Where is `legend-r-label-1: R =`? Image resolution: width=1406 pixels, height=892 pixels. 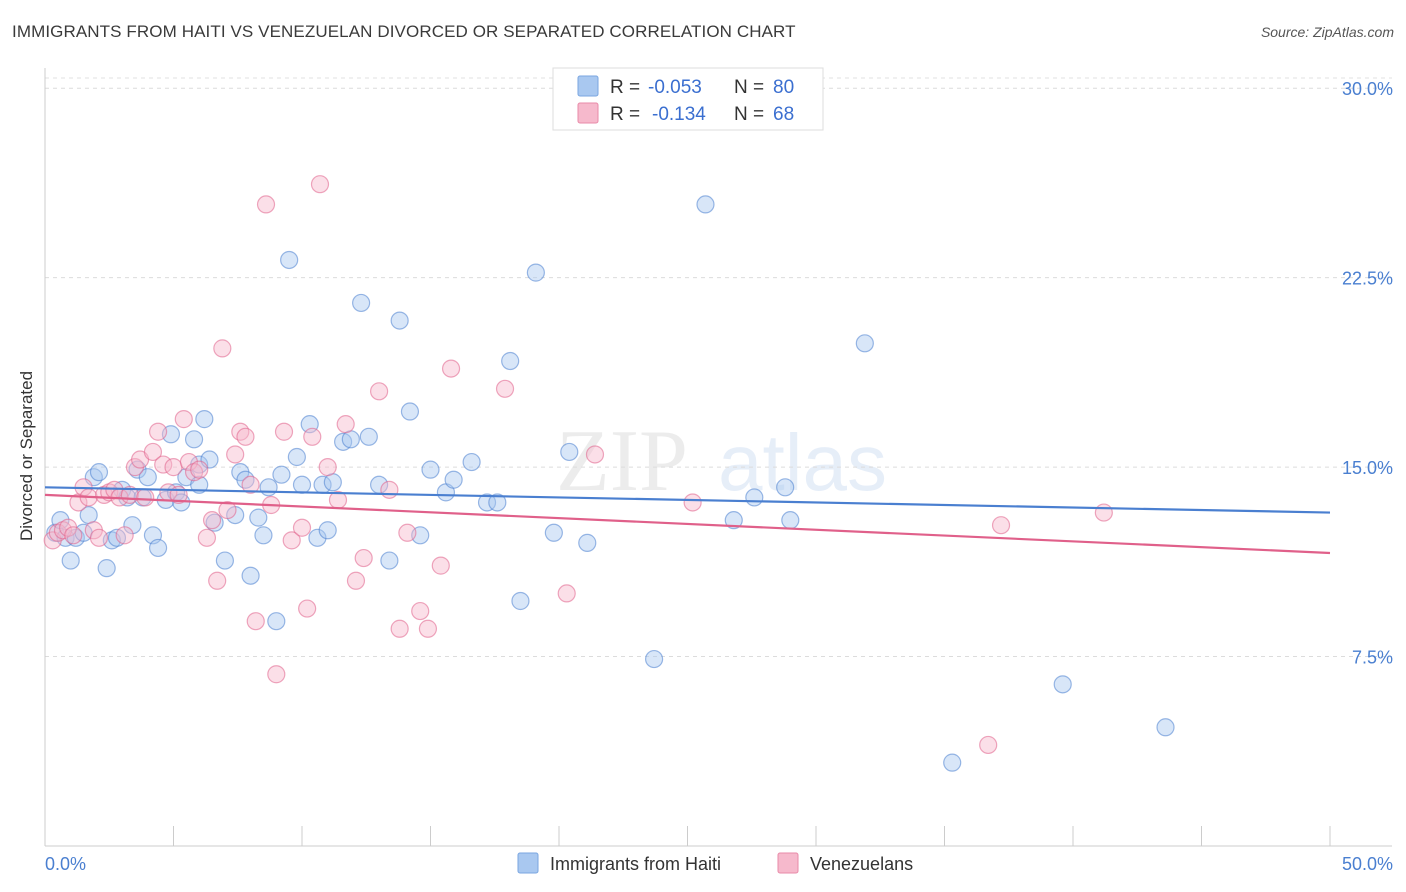 legend-r-label-1: R = is located at coordinates (625, 87).